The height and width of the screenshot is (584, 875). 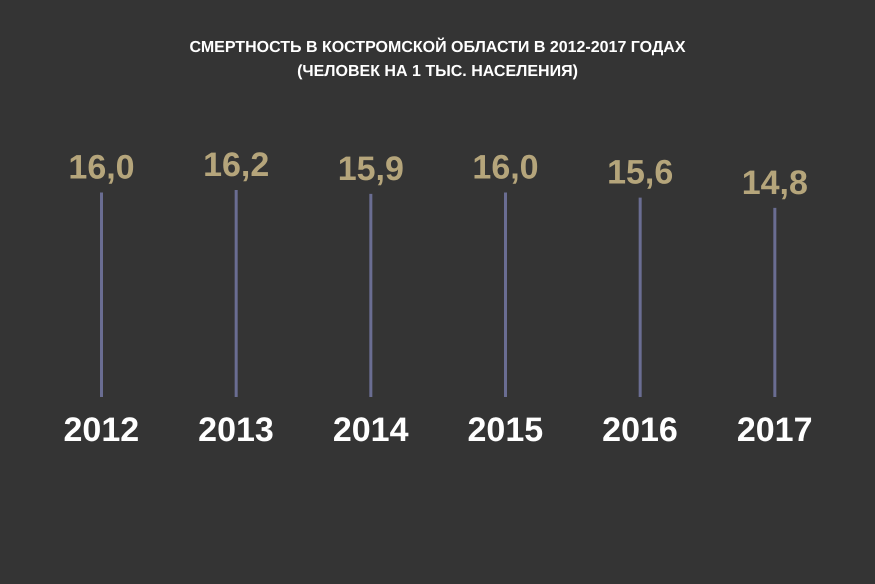 What do you see at coordinates (236, 165) in the screenshot?
I see `data-label: 16,2` at bounding box center [236, 165].